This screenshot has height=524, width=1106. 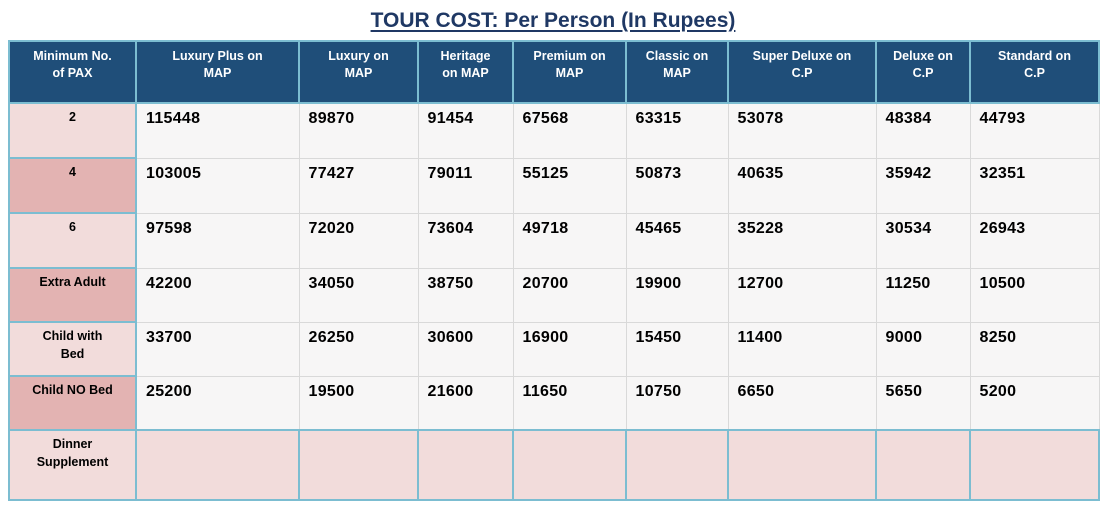 I want to click on column-header-8: Standard on C.P, so click(x=1034, y=72).